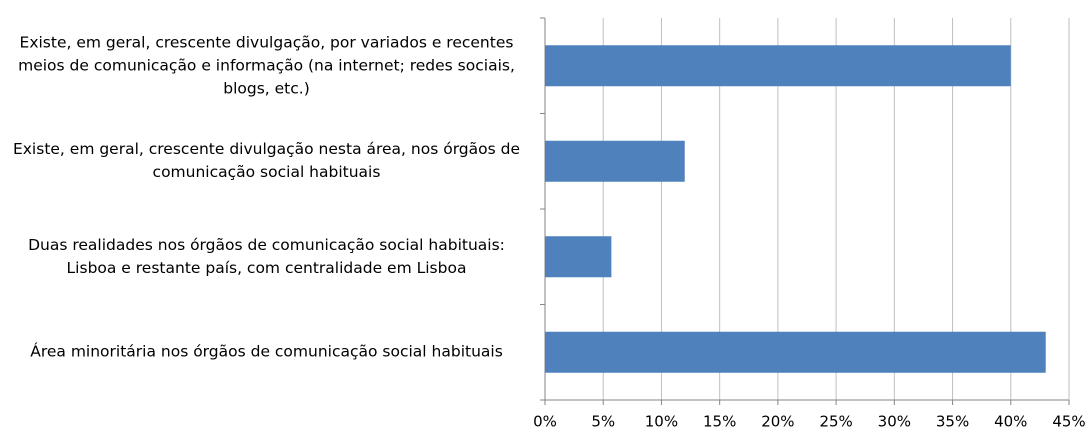 The height and width of the screenshot is (438, 1091). What do you see at coordinates (952, 422) in the screenshot?
I see `x-tick-label: 35%` at bounding box center [952, 422].